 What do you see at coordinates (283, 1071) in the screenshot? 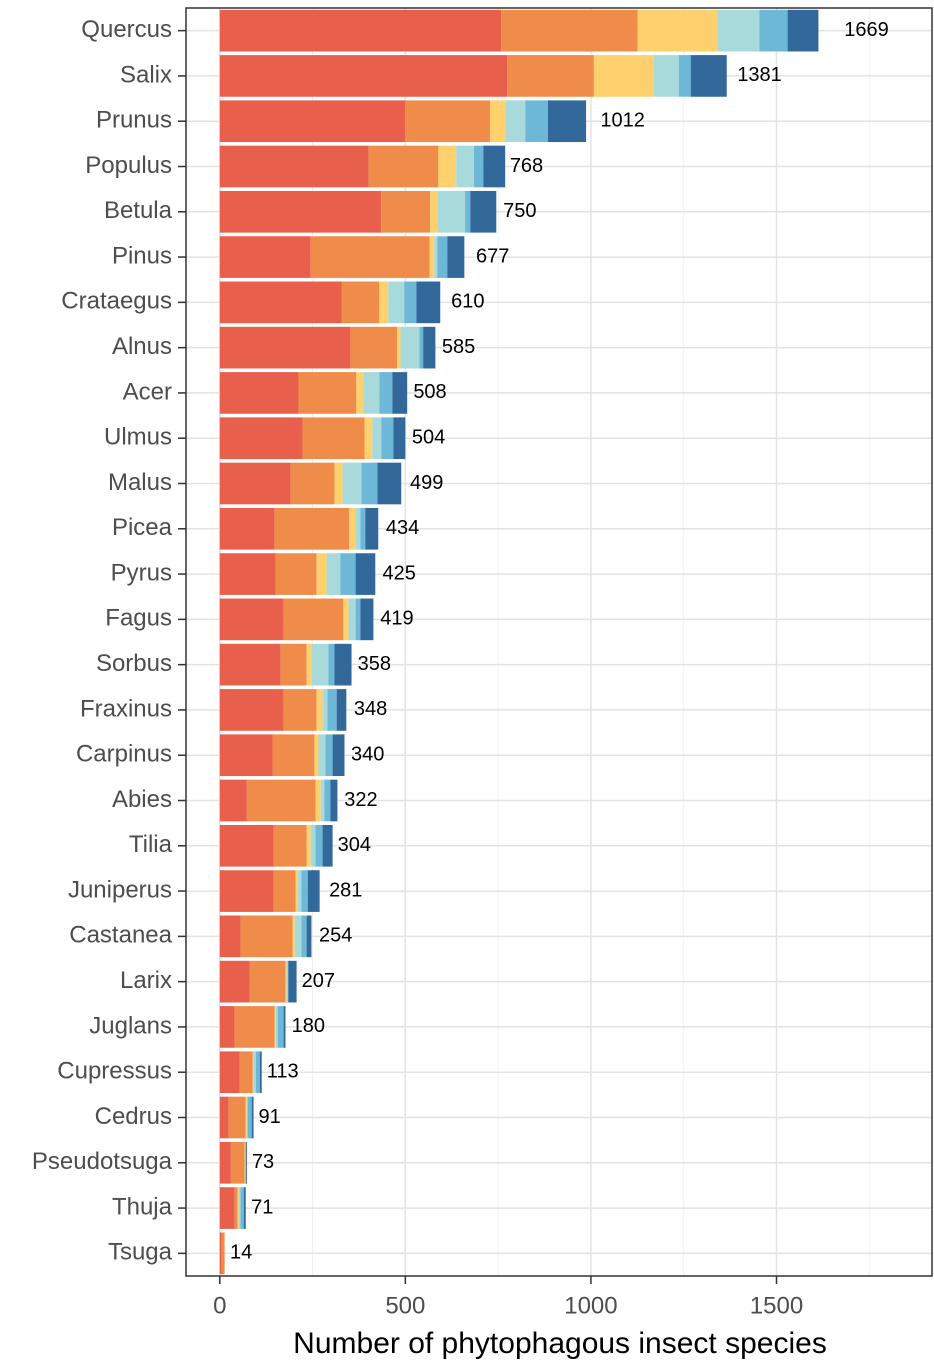
I see `total-label: 113` at bounding box center [283, 1071].